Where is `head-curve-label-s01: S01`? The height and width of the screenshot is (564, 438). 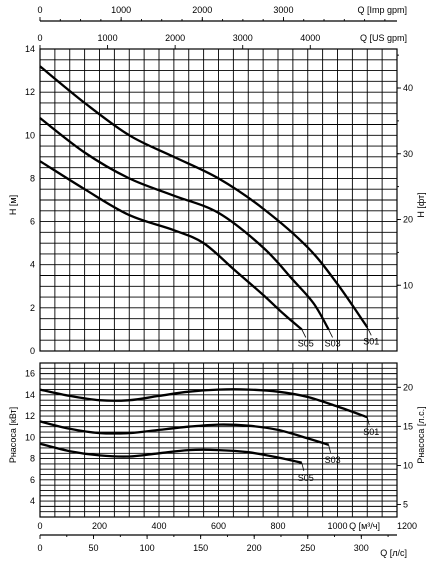 head-curve-label-s01: S01 is located at coordinates (371, 341).